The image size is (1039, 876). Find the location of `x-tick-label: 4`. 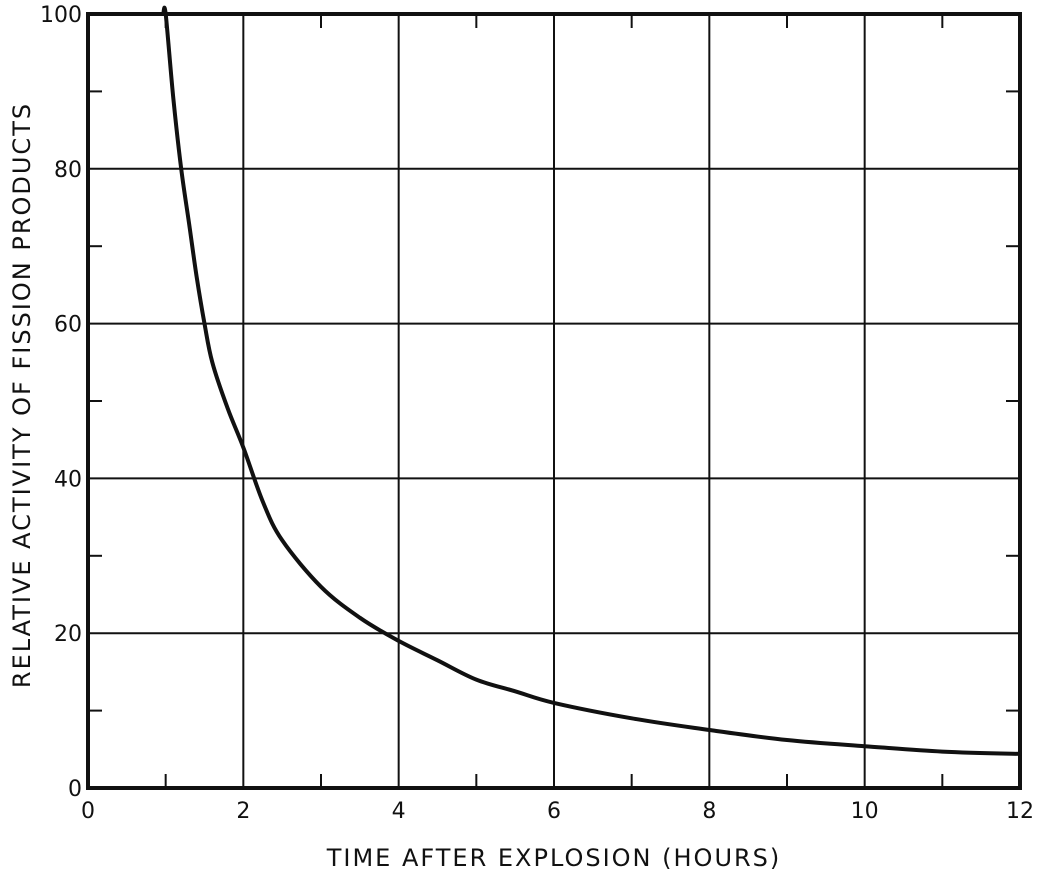

x-tick-label: 4 is located at coordinates (399, 811).